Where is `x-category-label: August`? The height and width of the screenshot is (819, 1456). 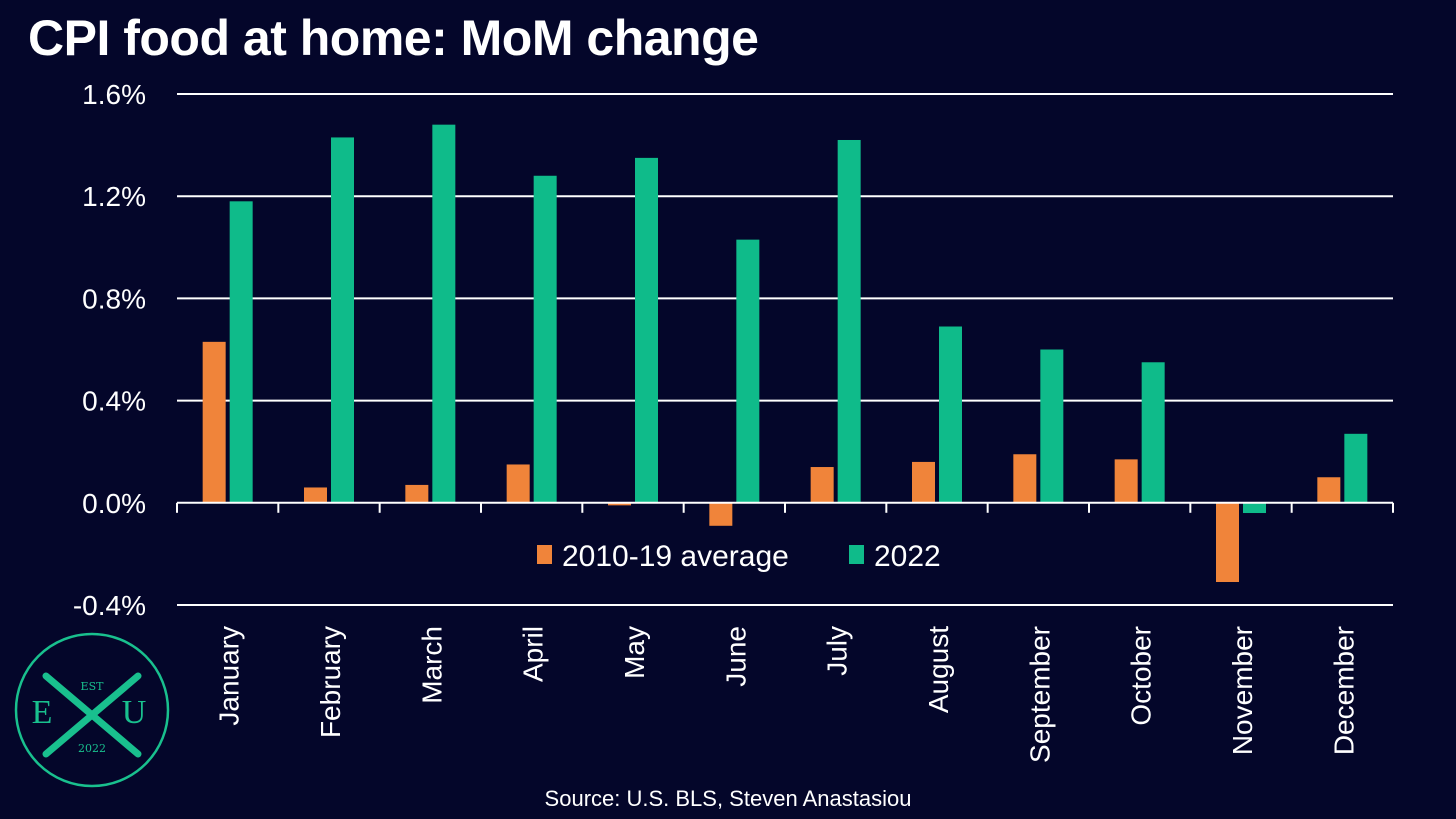 x-category-label: August is located at coordinates (938, 669).